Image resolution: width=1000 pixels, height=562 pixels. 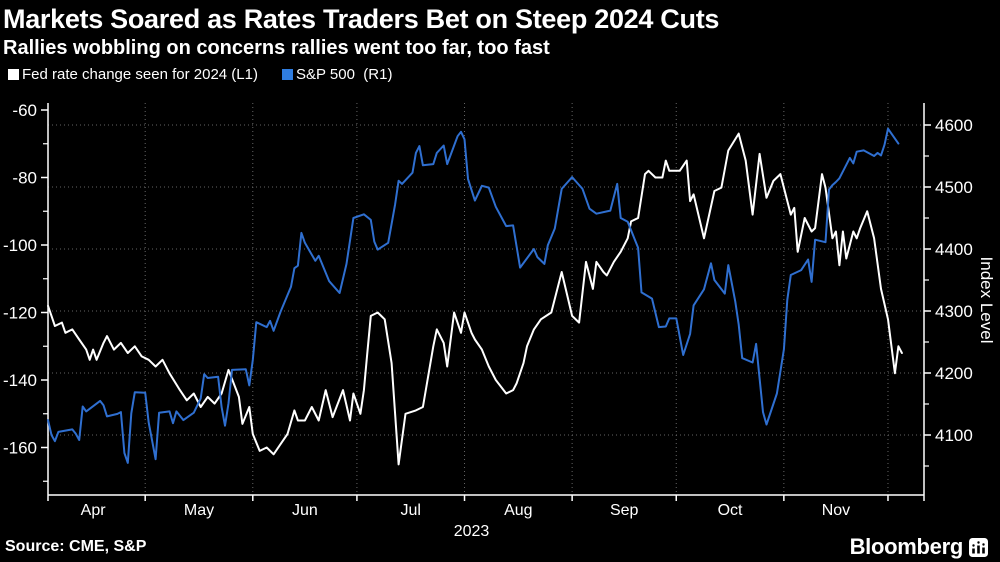 What do you see at coordinates (954, 435) in the screenshot?
I see `right-axis-tick-label: 4100` at bounding box center [954, 435].